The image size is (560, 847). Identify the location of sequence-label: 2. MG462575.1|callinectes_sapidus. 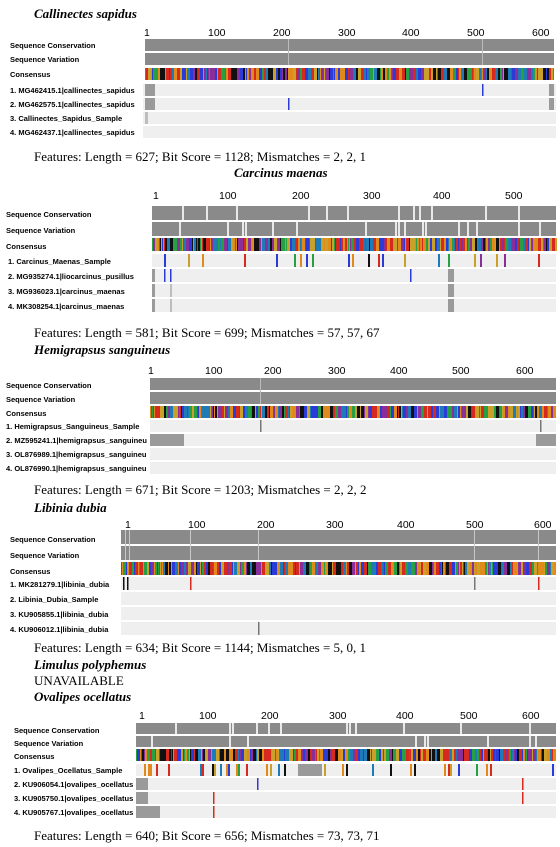
(72, 104).